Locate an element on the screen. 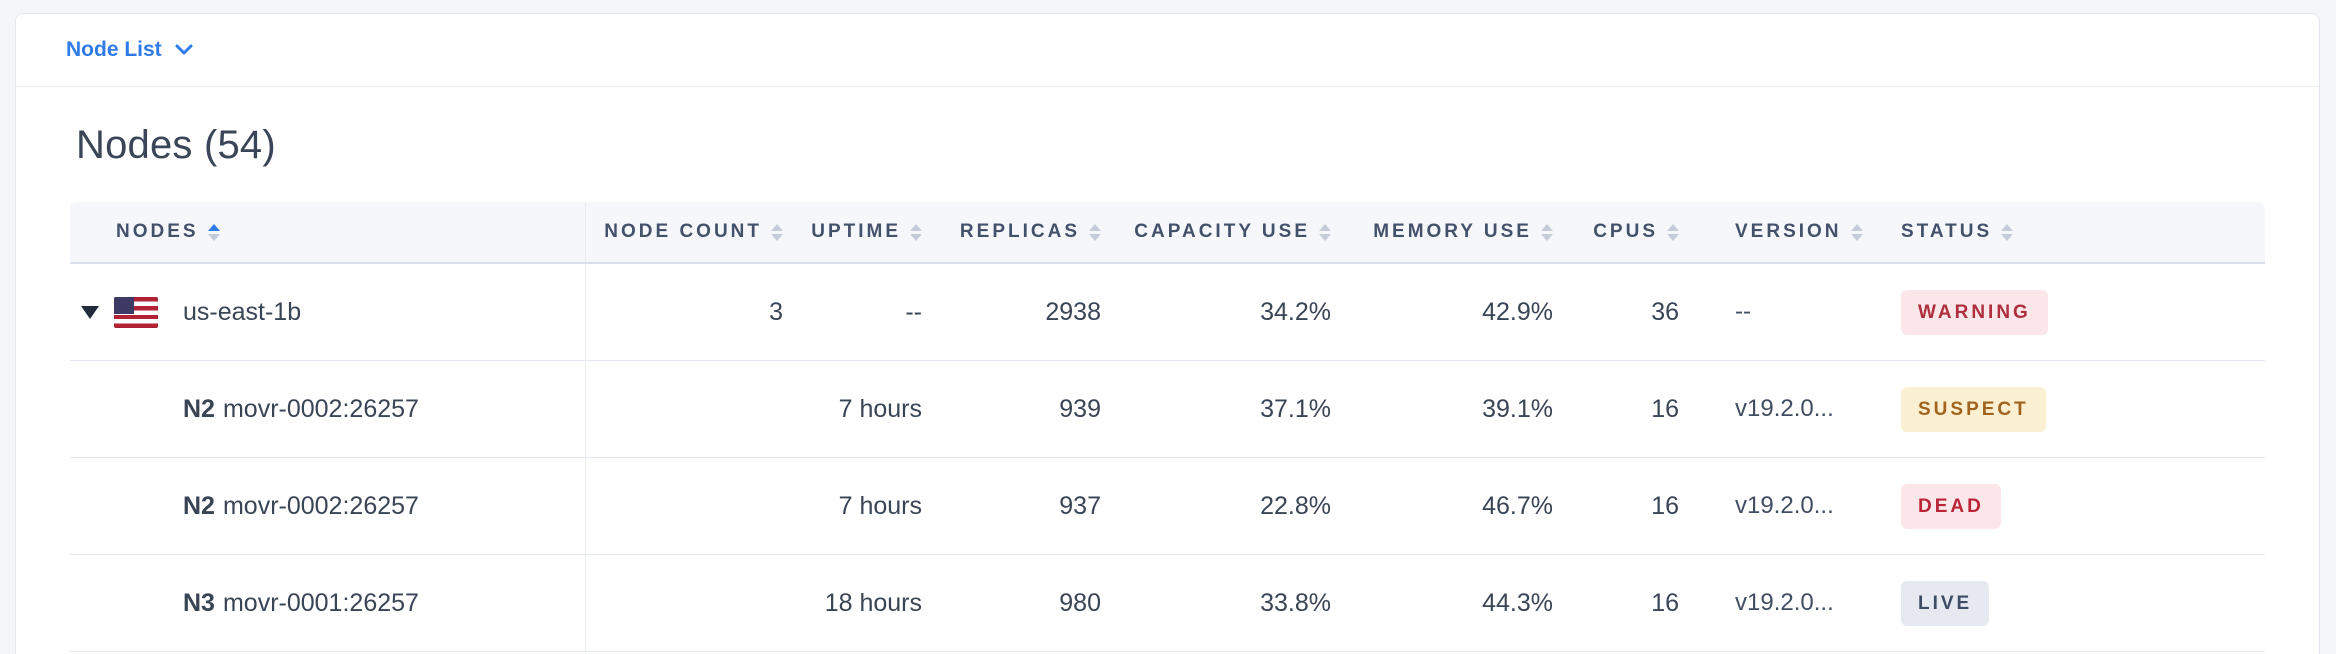 This screenshot has height=654, width=2336. column-header-uptime: UPTIME is located at coordinates (871, 232).